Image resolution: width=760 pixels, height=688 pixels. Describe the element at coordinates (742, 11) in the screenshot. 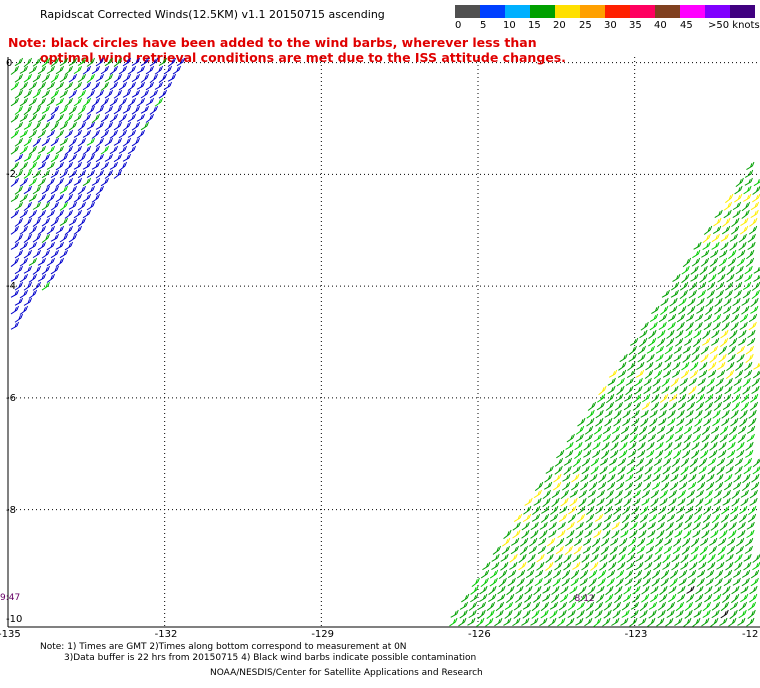

I see `legend-swatch` at that location.